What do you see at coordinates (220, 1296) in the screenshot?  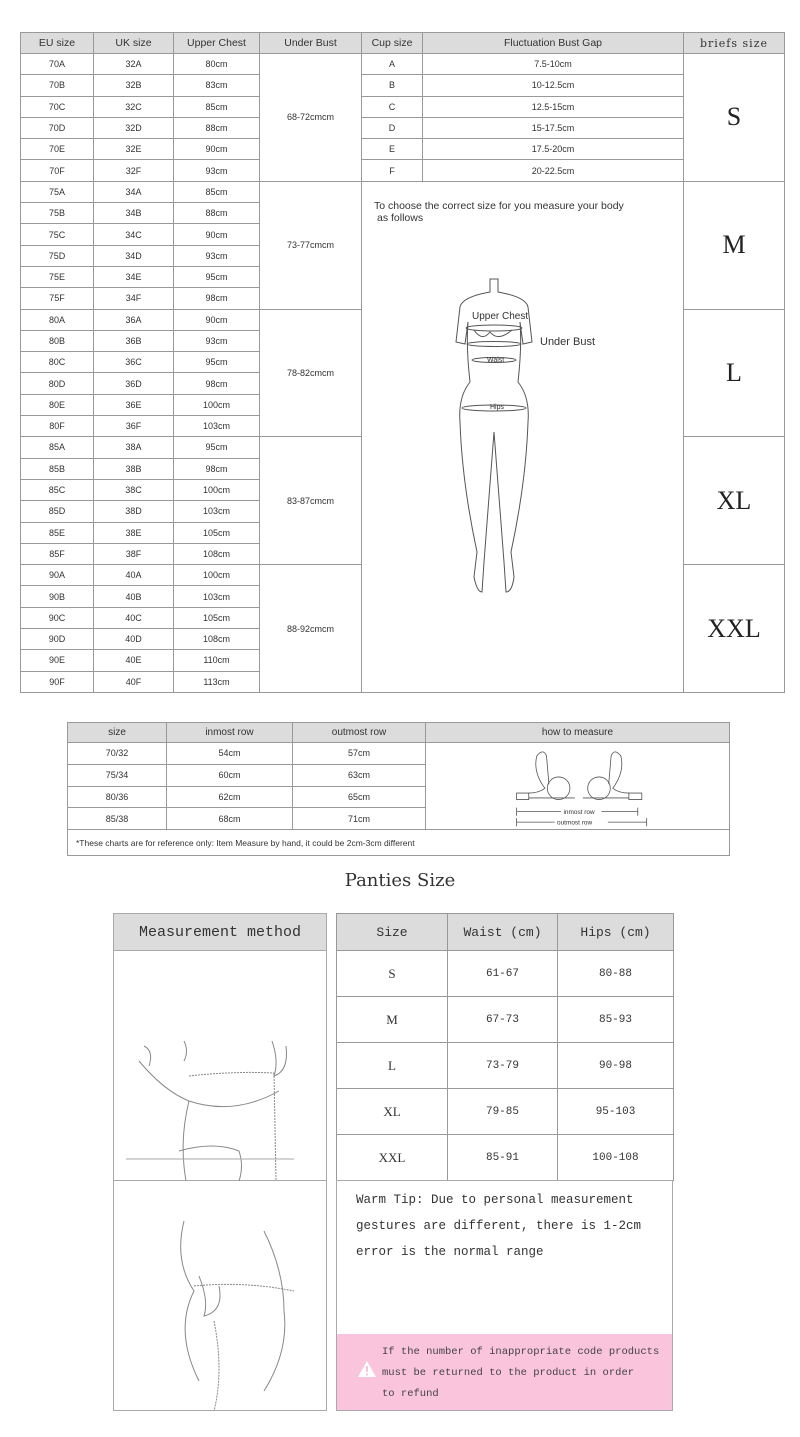 I see `hip-measure-illustration` at bounding box center [220, 1296].